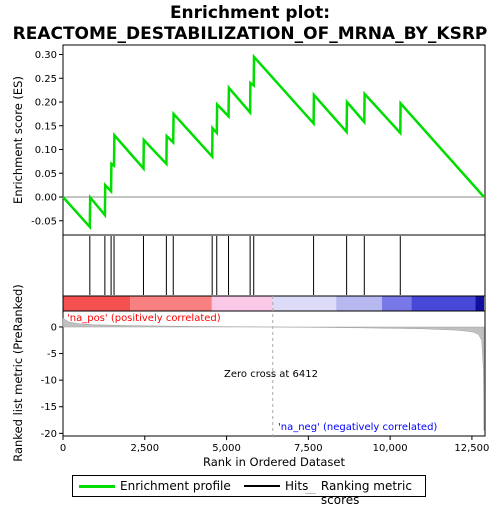 This screenshot has height=507, width=500. I want to click on hit-markers, so click(245, 265).